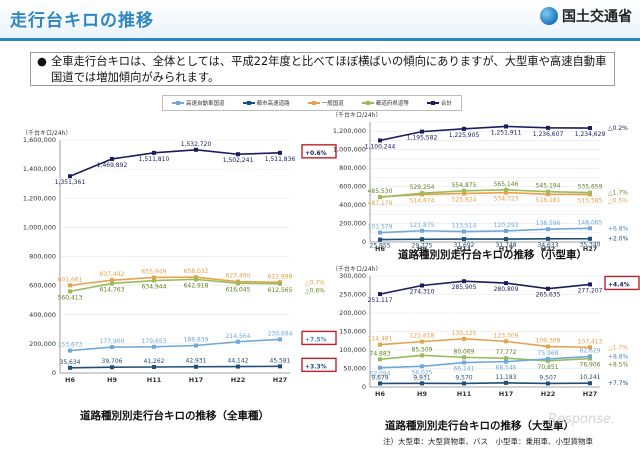 The width and height of the screenshot is (640, 452). Describe the element at coordinates (198, 103) in the screenshot. I see `legend-item: 高速自動車国道` at that location.